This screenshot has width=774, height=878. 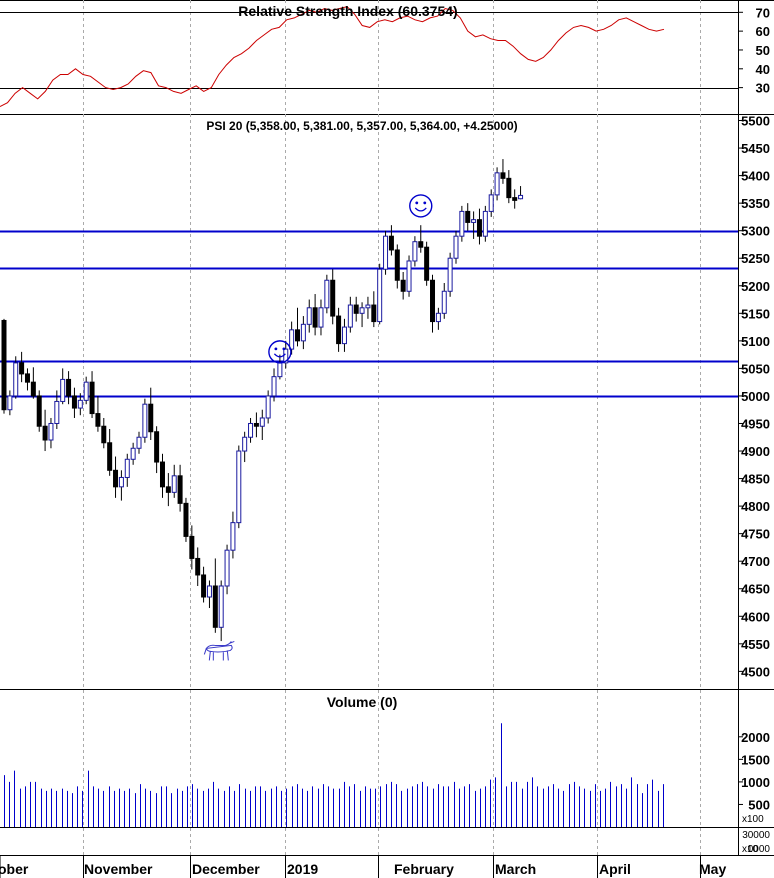 I want to click on rsi-tick-label-60: 60, so click(x=763, y=31).